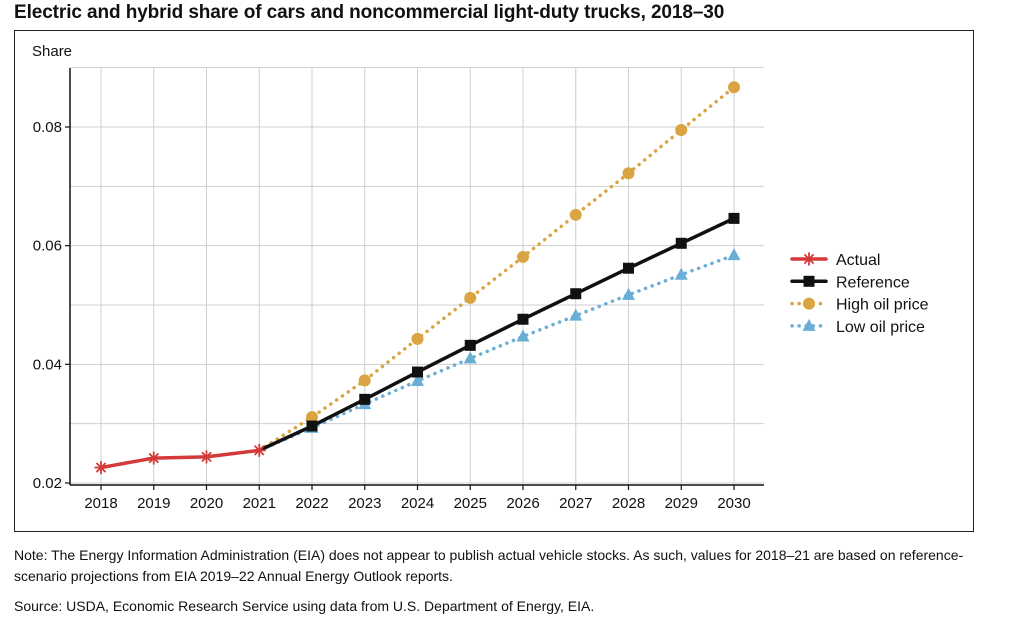 The width and height of the screenshot is (1024, 631). What do you see at coordinates (311, 503) in the screenshot?
I see `x-tick-label: 2022` at bounding box center [311, 503].